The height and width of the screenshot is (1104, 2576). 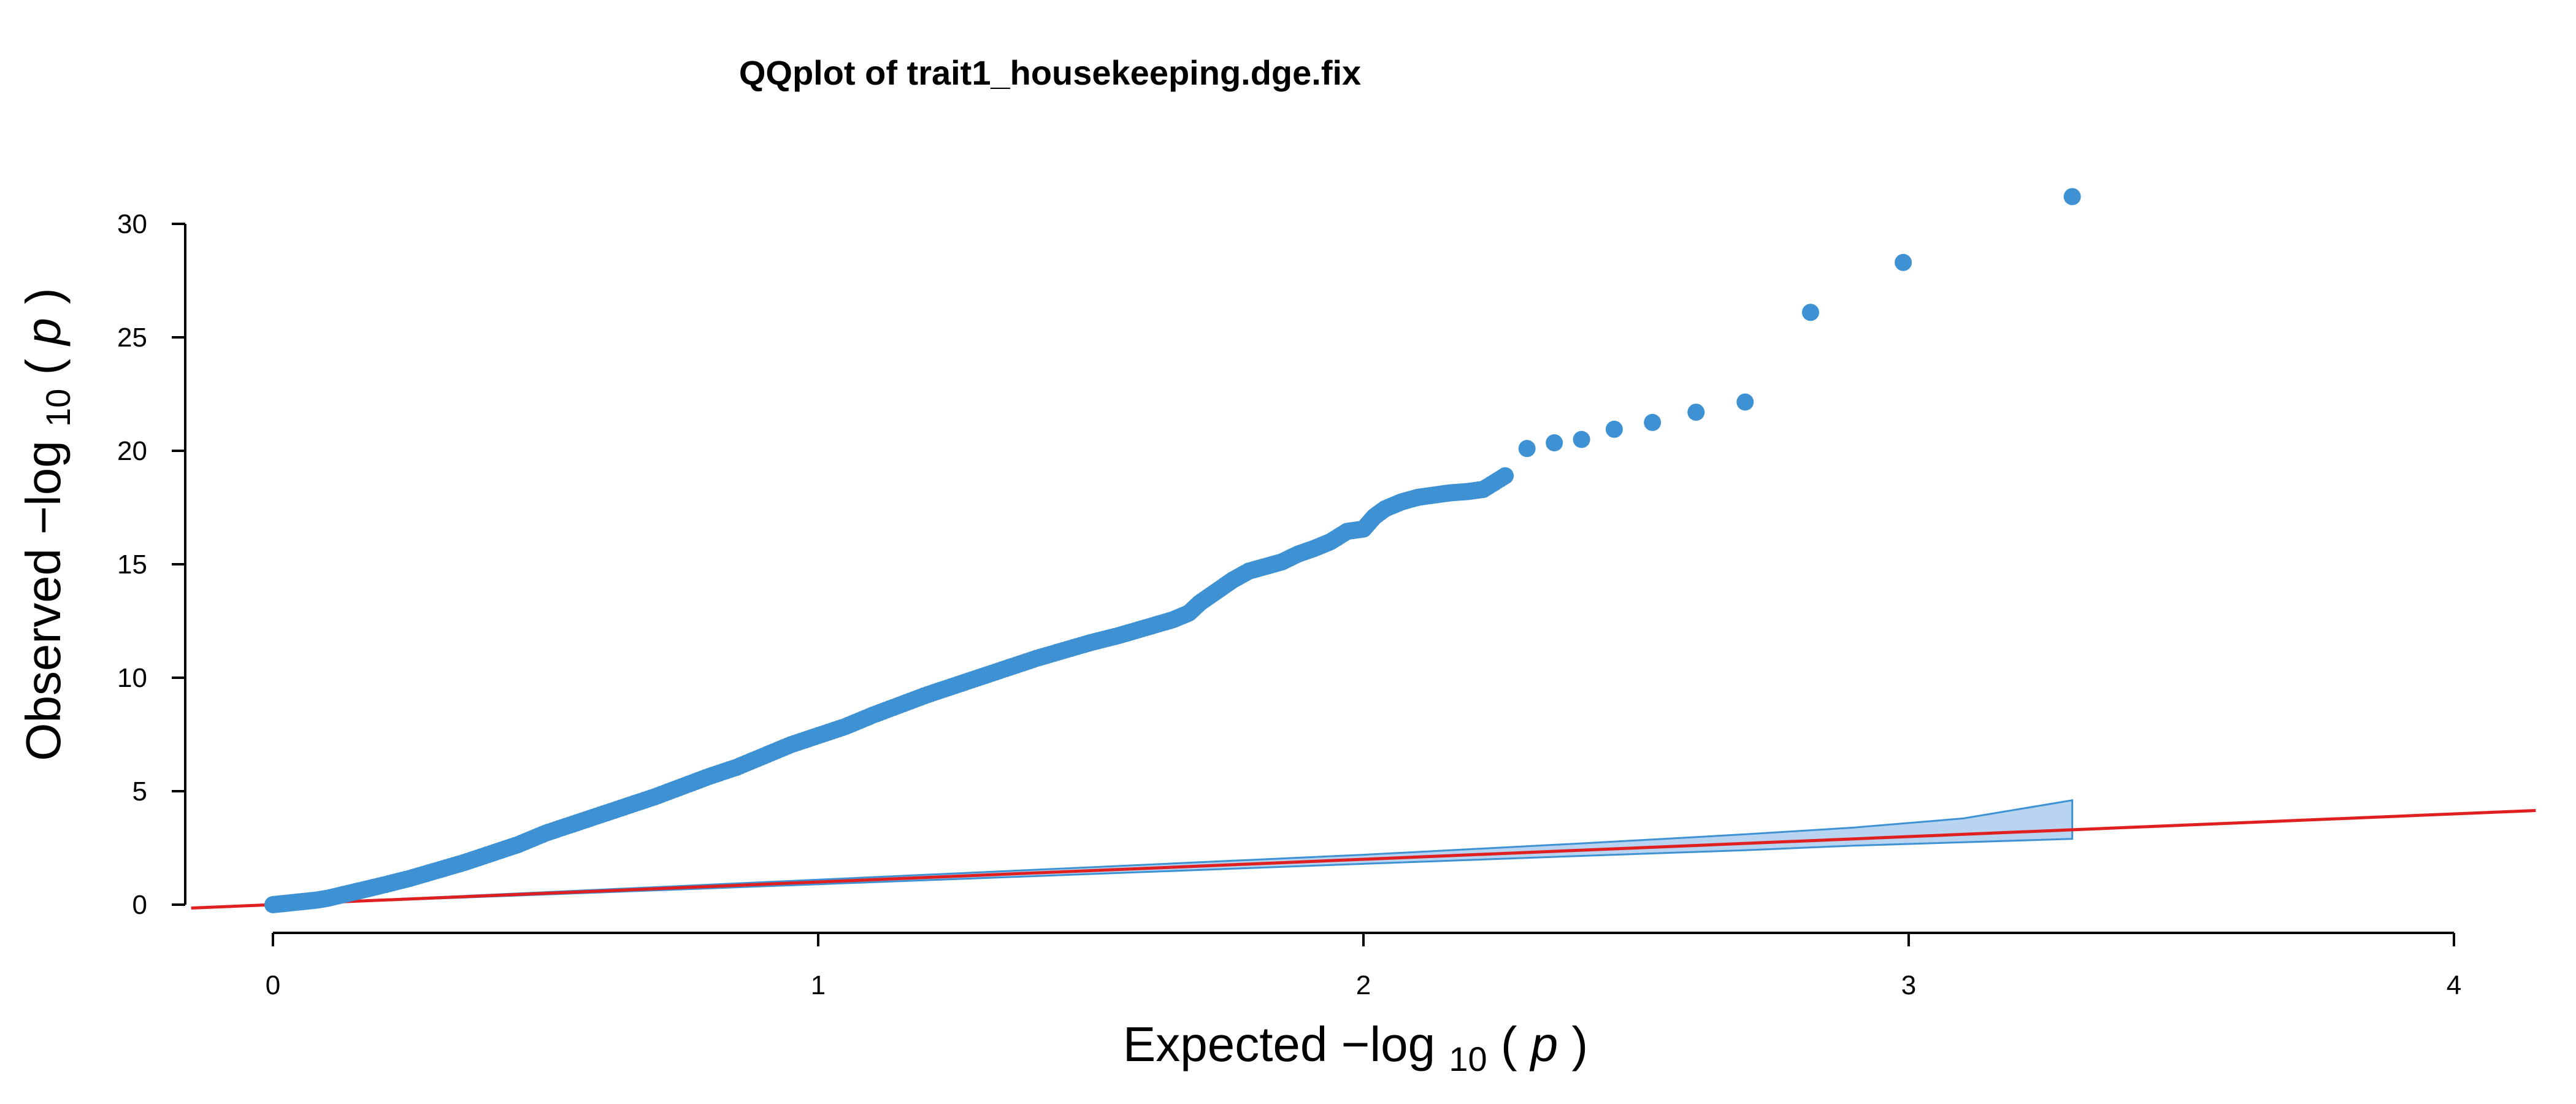 I want to click on y-tick-label: 10, so click(x=132, y=678).